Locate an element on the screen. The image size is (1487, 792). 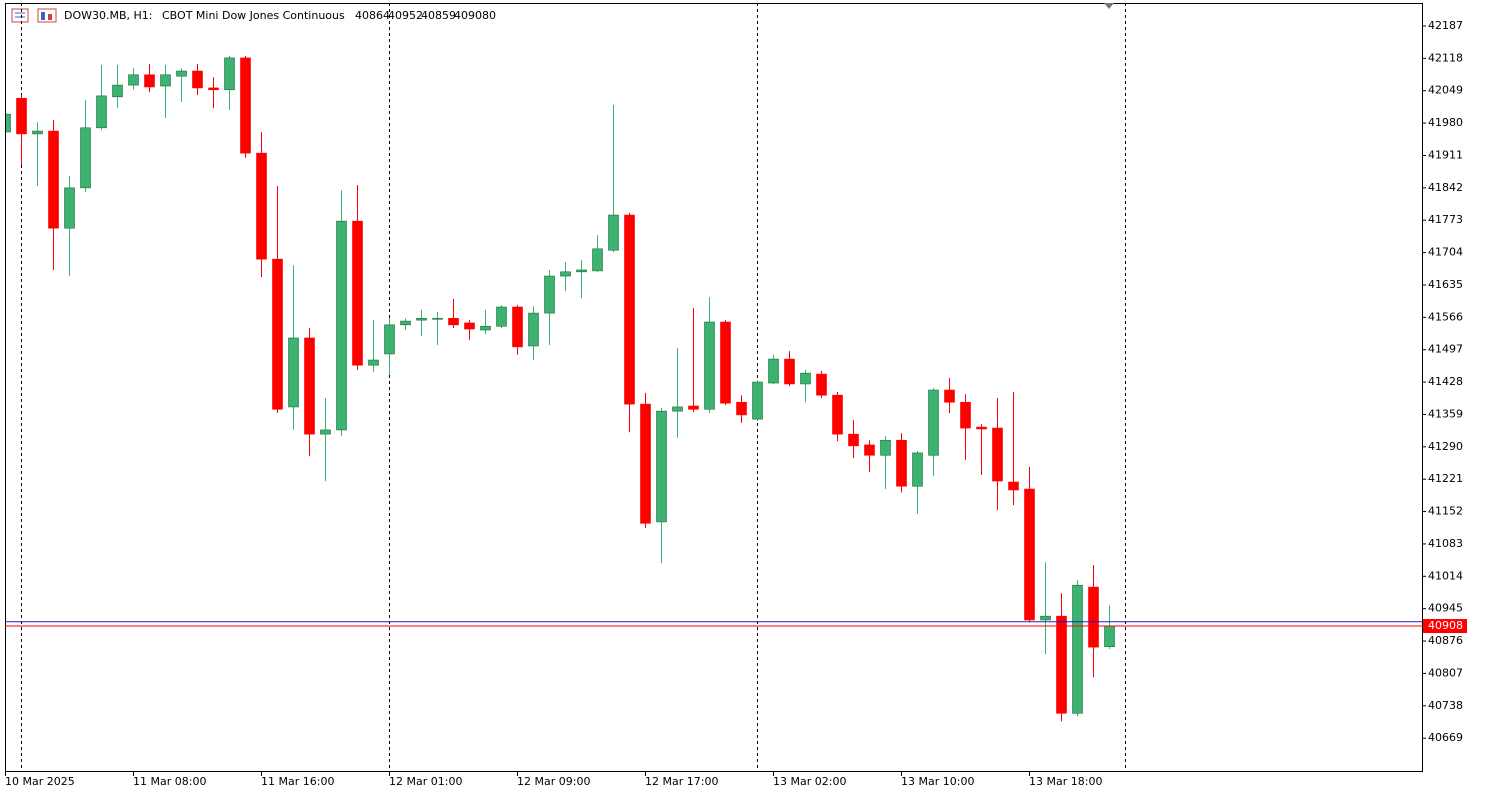
x-tick-label: 12 Mar 01:00 is located at coordinates (425, 781).